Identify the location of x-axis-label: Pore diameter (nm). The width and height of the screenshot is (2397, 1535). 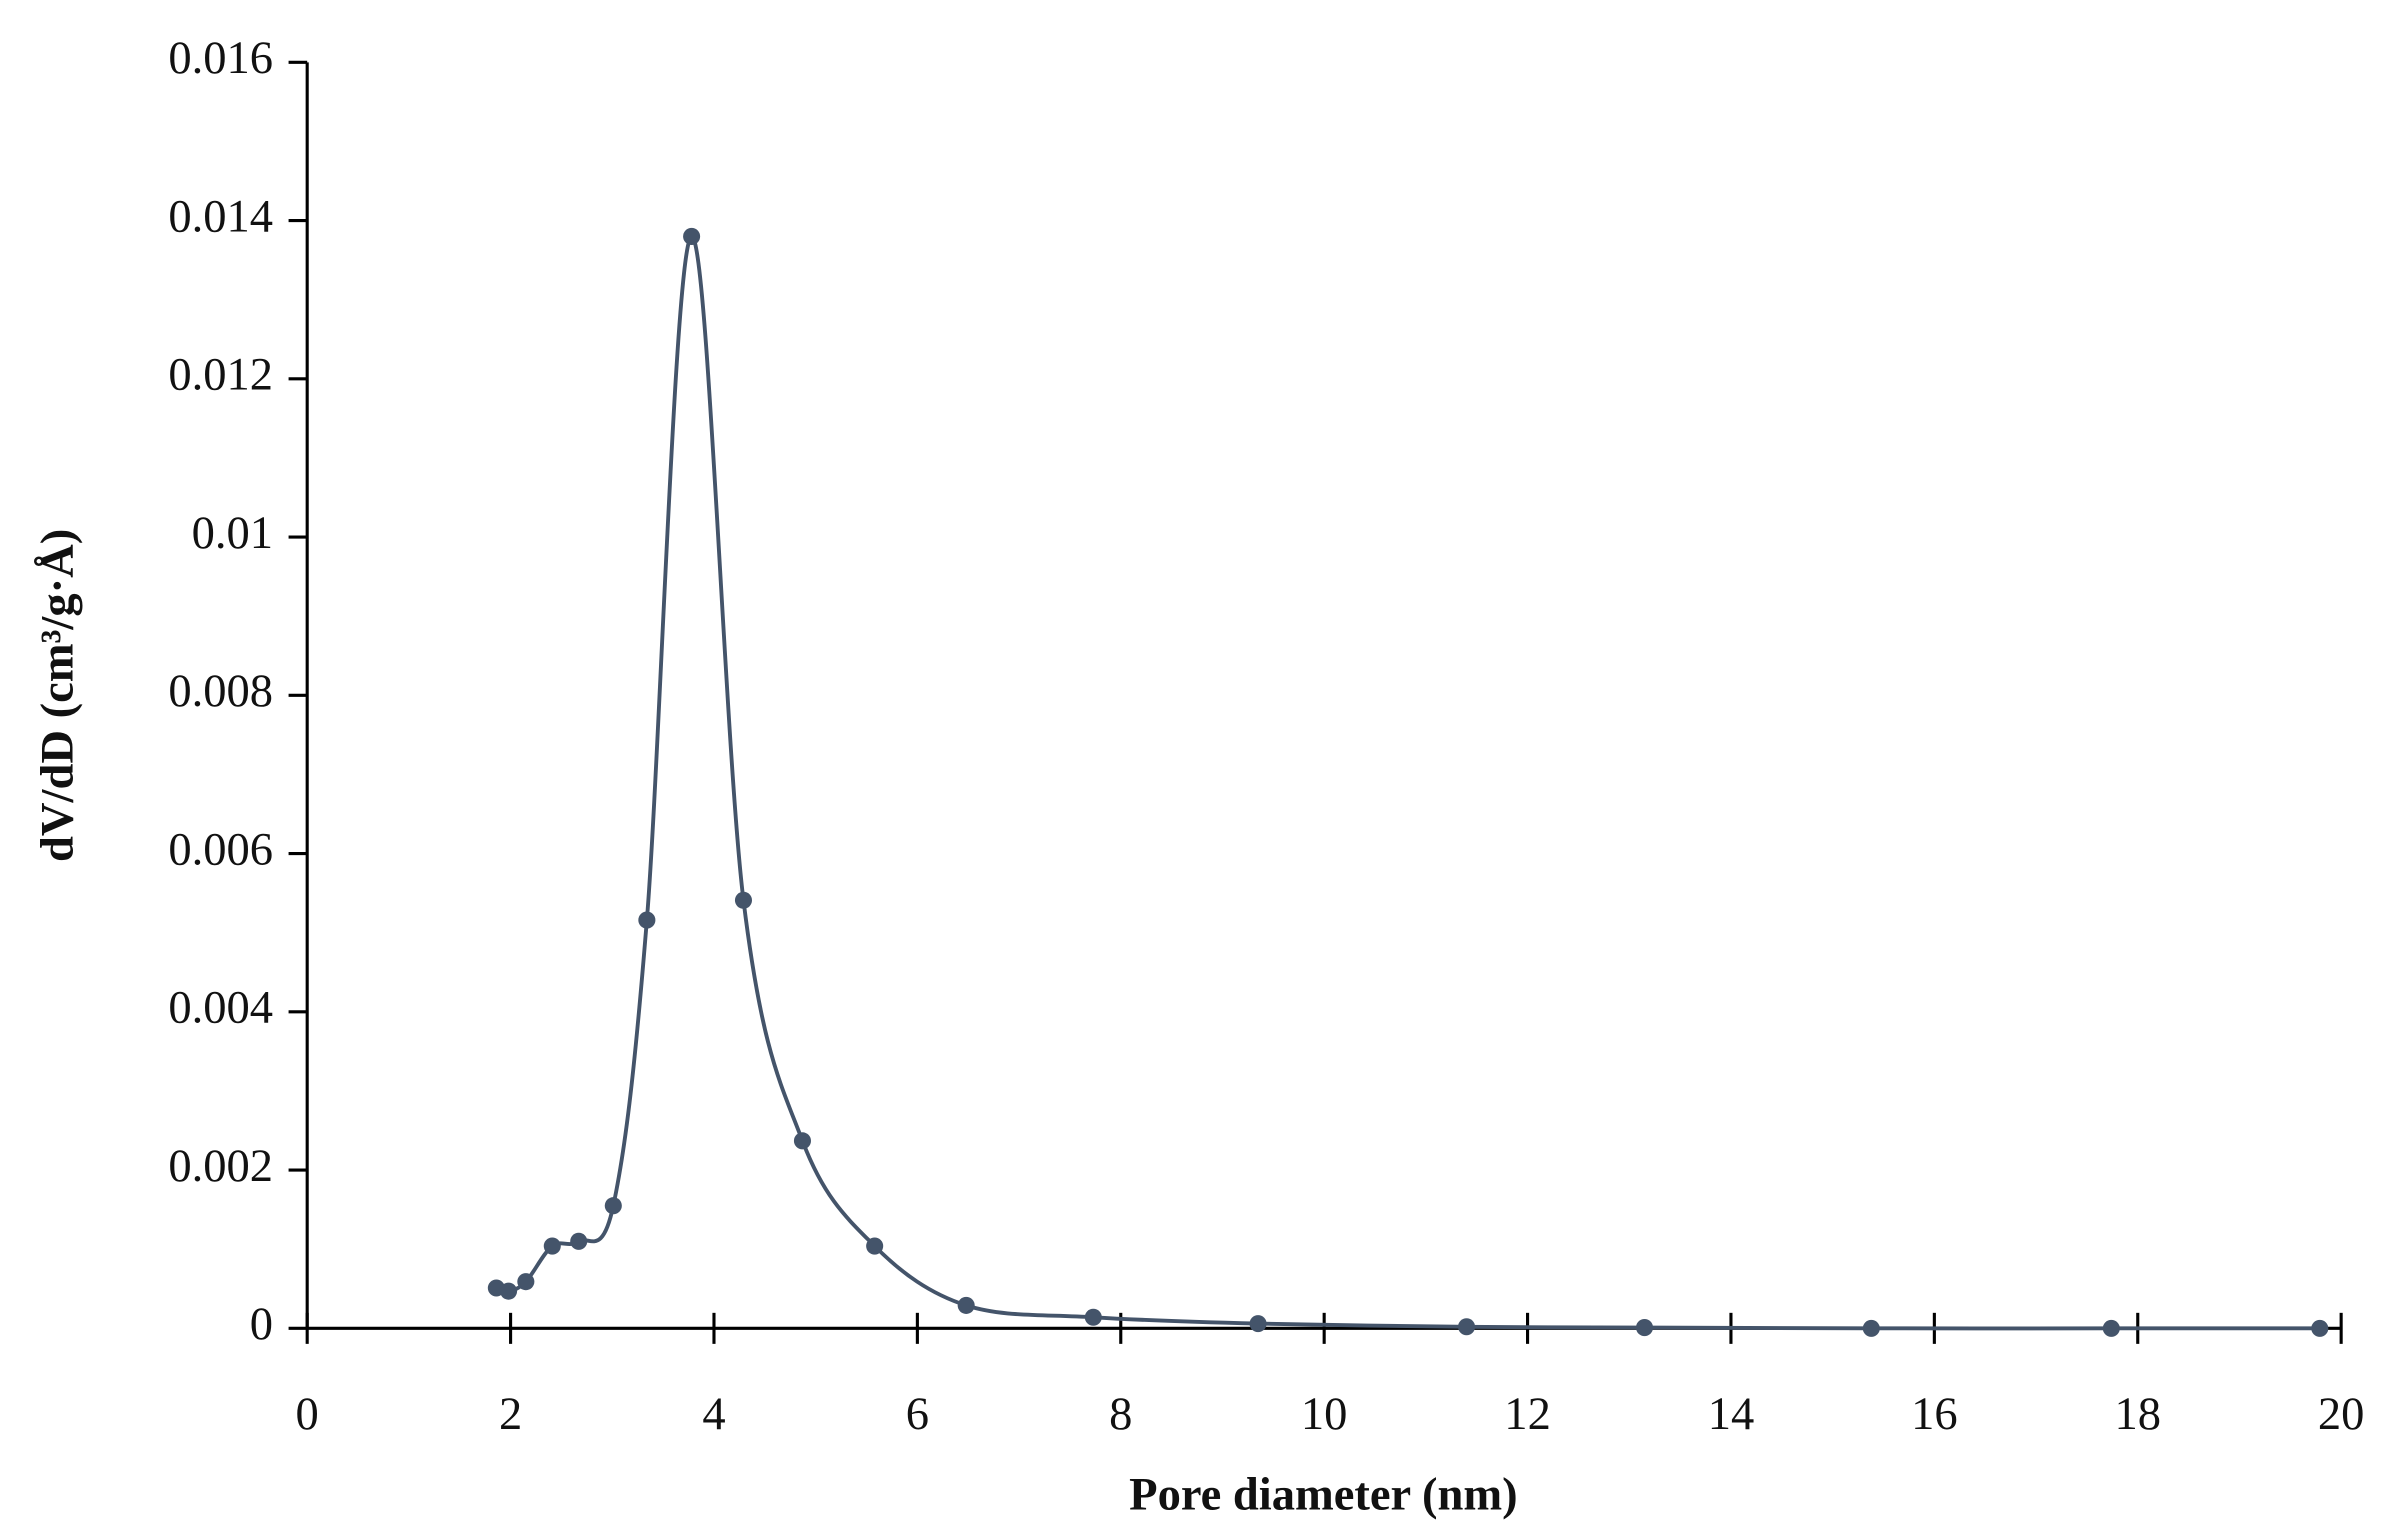
(1323, 1495).